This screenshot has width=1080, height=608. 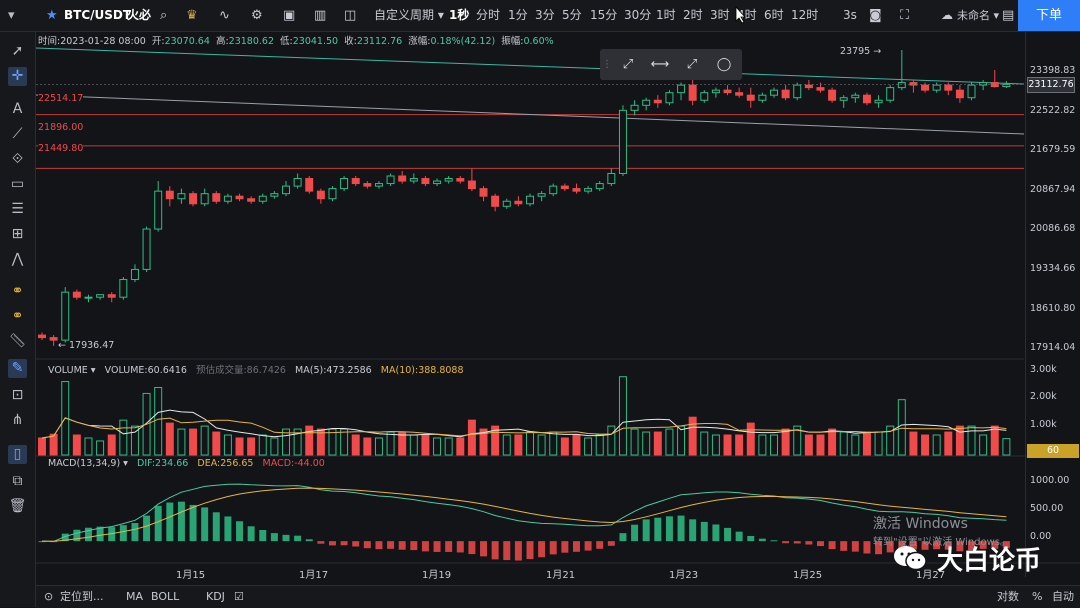 What do you see at coordinates (350, 15) in the screenshot?
I see `layout-icon: ◫` at bounding box center [350, 15].